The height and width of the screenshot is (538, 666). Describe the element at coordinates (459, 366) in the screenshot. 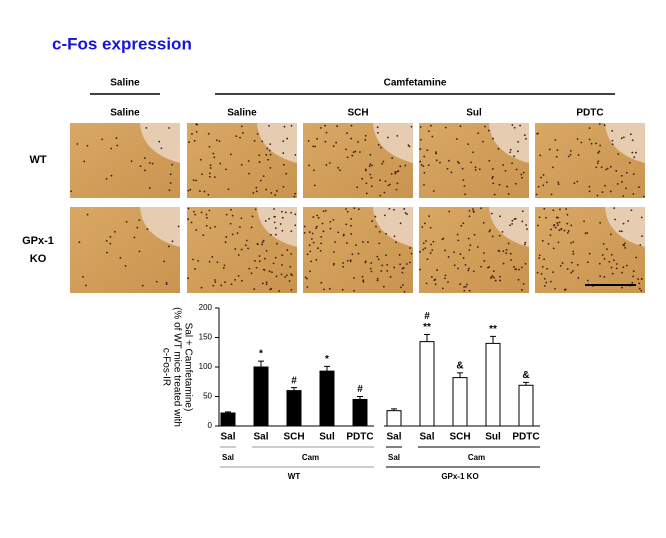

I see `significance-label: &` at that location.